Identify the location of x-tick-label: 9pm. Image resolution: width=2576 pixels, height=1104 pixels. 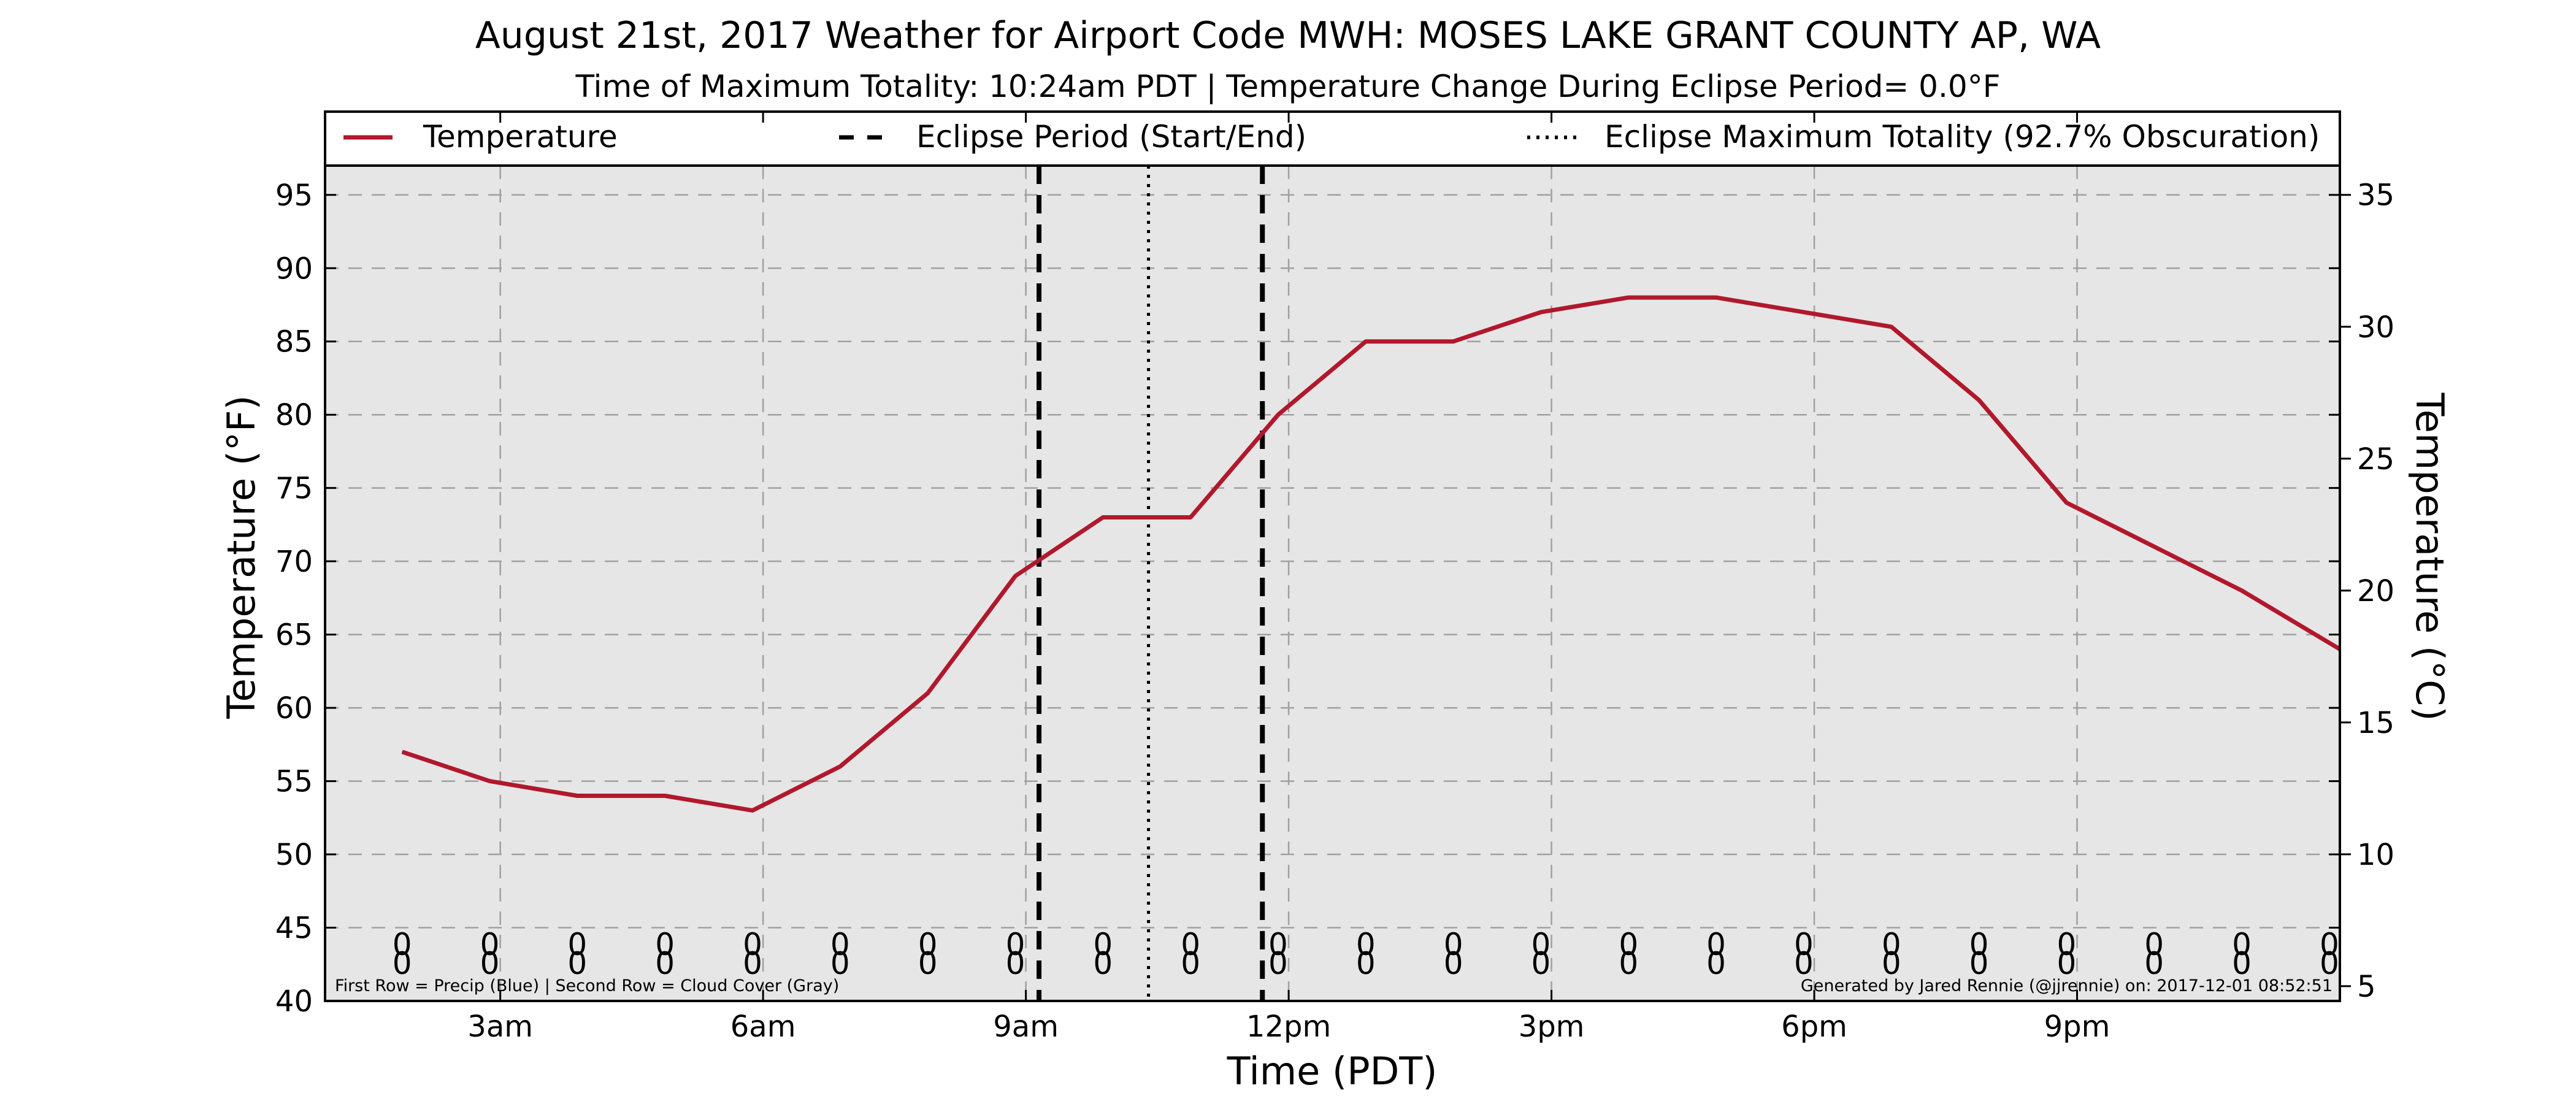
(2077, 1027).